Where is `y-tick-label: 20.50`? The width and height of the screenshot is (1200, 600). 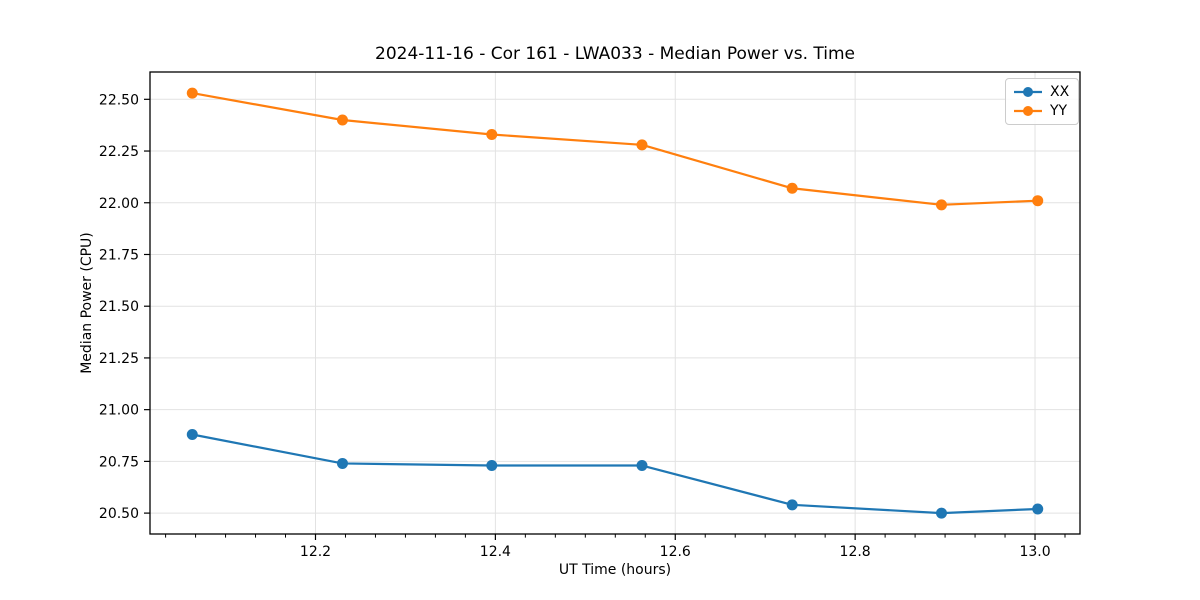 y-tick-label: 20.50 is located at coordinates (119, 514).